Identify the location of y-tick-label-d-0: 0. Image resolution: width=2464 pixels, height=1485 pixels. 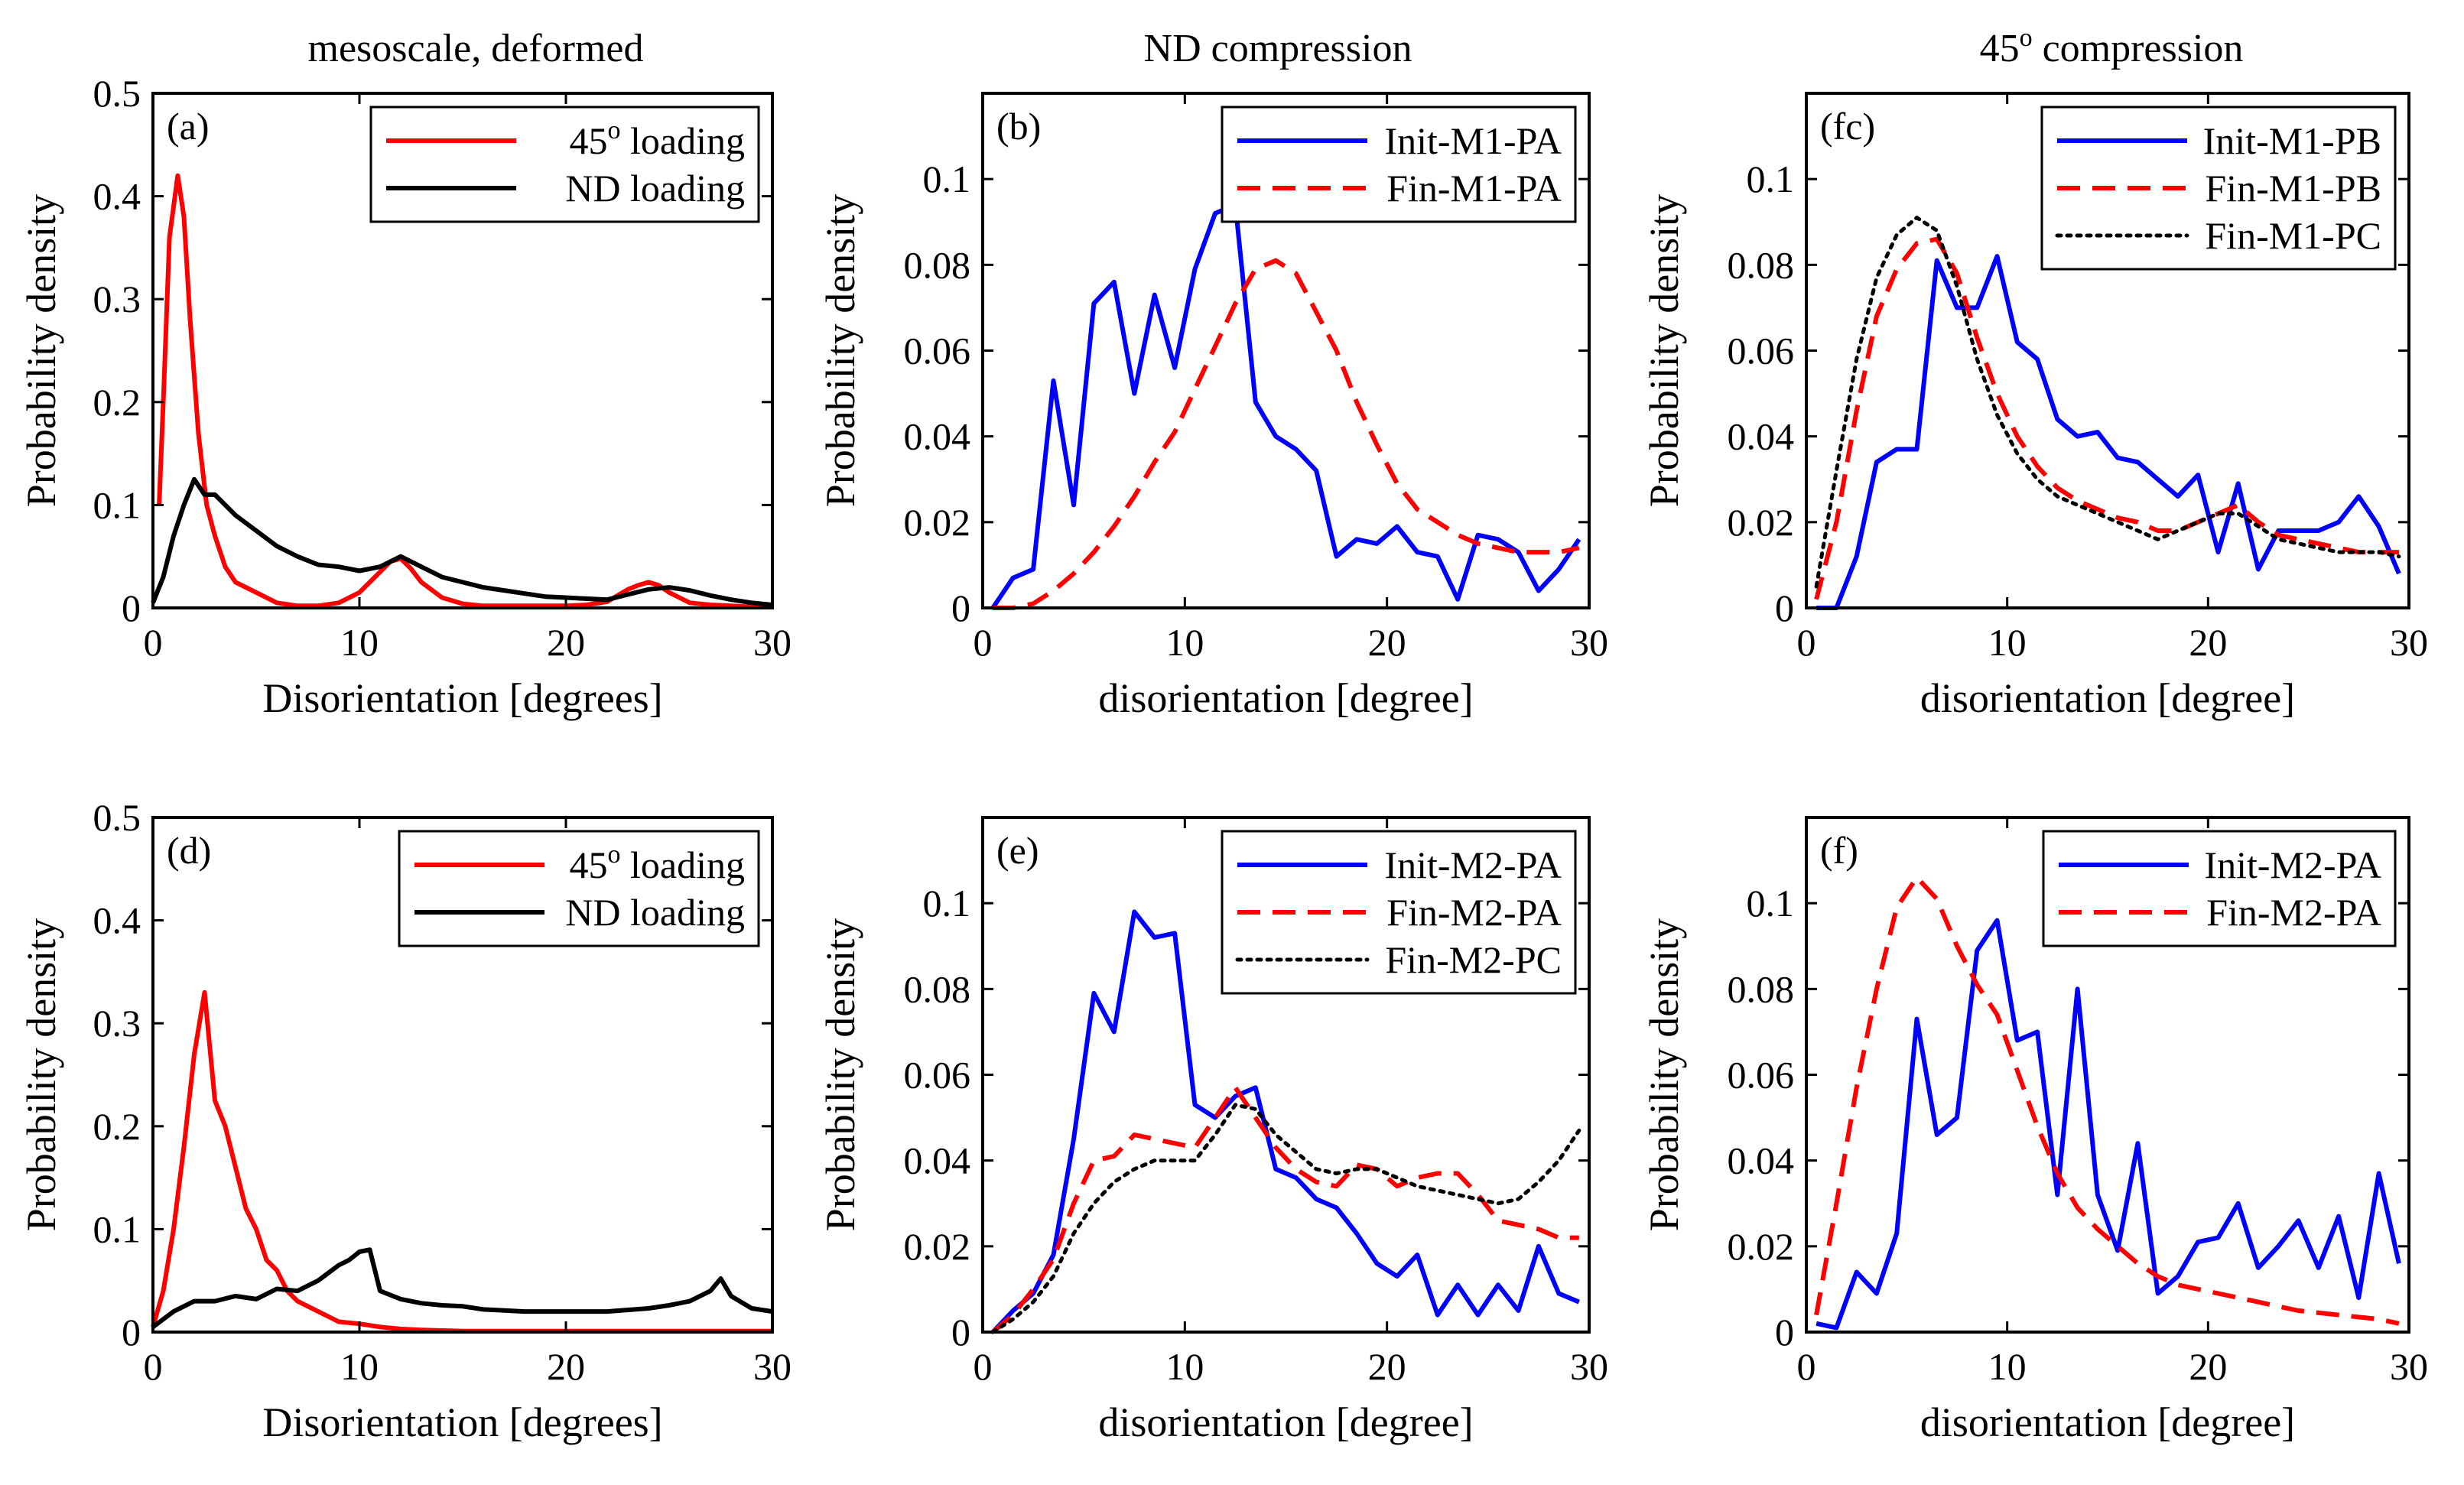
(131, 1332).